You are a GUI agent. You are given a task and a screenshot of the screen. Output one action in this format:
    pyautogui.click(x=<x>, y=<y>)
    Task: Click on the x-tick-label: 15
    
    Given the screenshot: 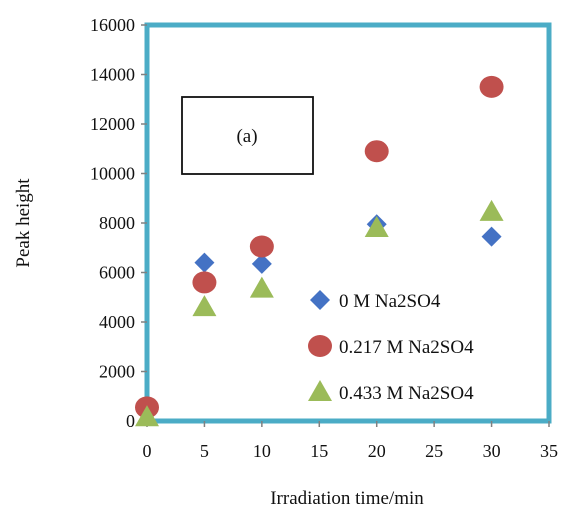 What is the action you would take?
    pyautogui.click(x=319, y=451)
    